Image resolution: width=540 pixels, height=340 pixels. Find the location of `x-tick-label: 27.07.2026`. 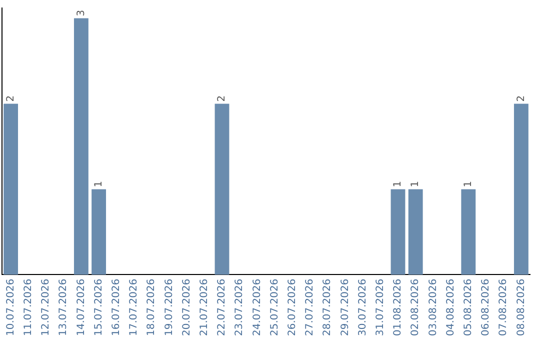

x-tick-label: 27.07.2026 is located at coordinates (310, 307).